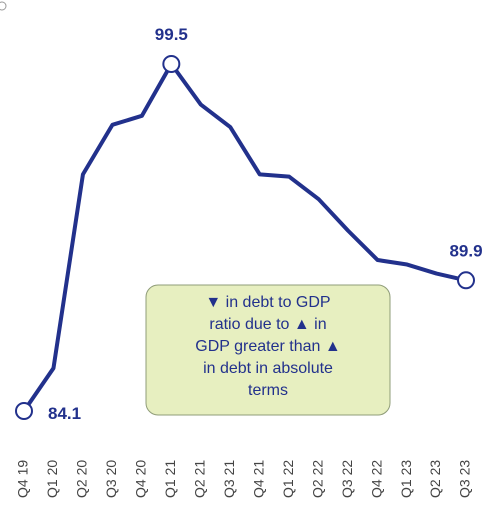 The width and height of the screenshot is (500, 519). What do you see at coordinates (141, 479) in the screenshot?
I see `x-tick-label: Q4 20` at bounding box center [141, 479].